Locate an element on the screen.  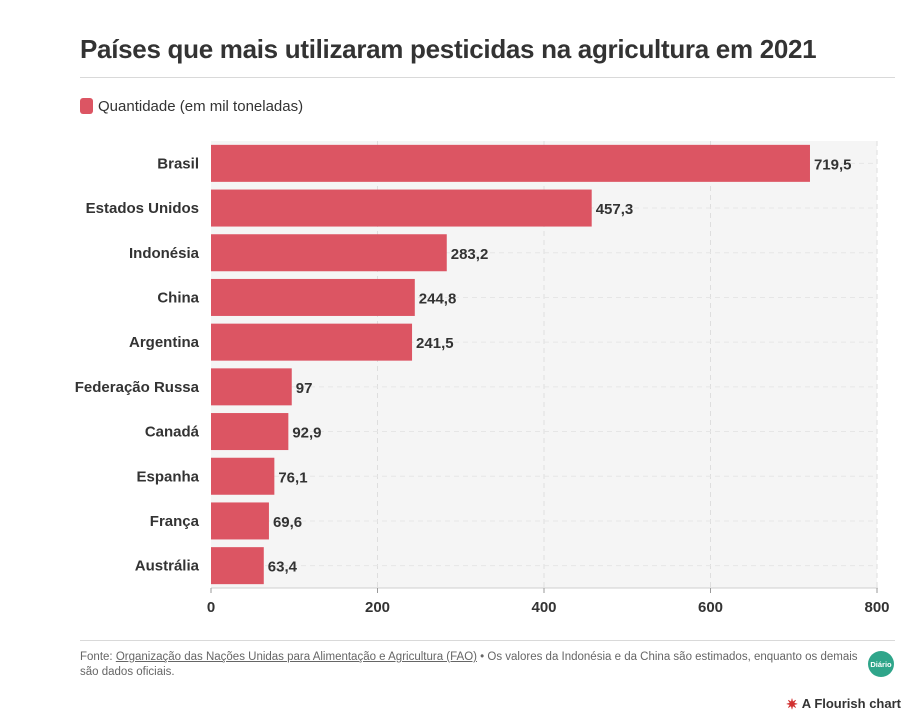
category-label: China is located at coordinates (178, 297).